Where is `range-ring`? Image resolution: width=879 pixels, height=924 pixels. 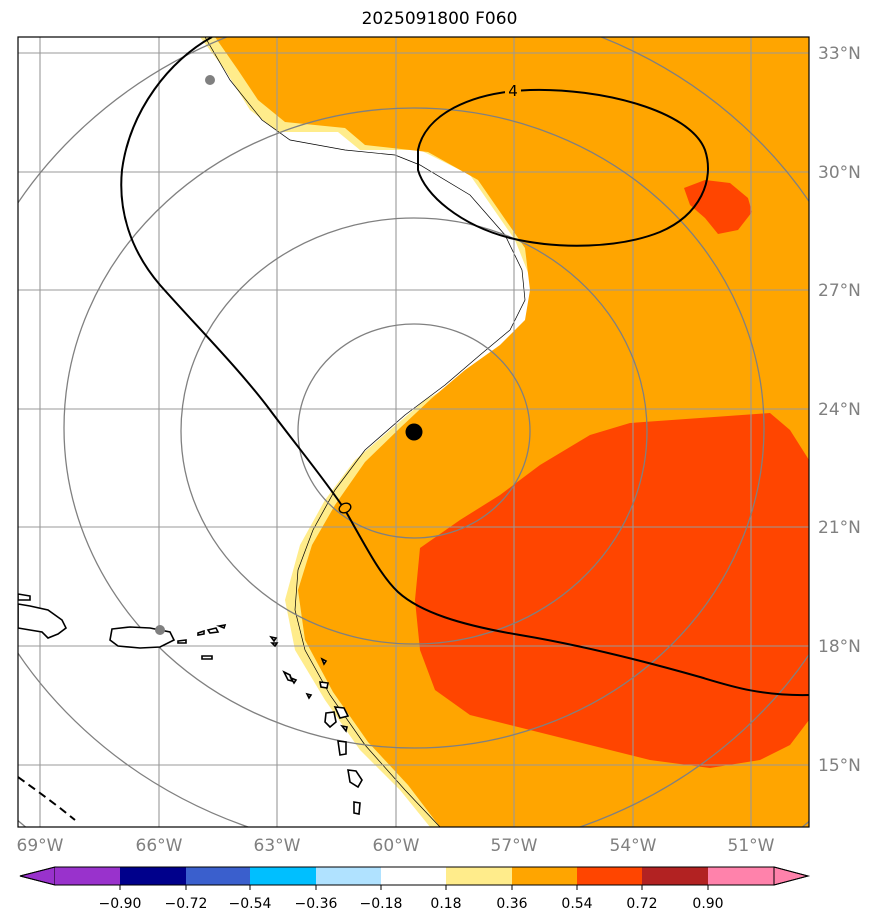
range-ring is located at coordinates (414, 431).